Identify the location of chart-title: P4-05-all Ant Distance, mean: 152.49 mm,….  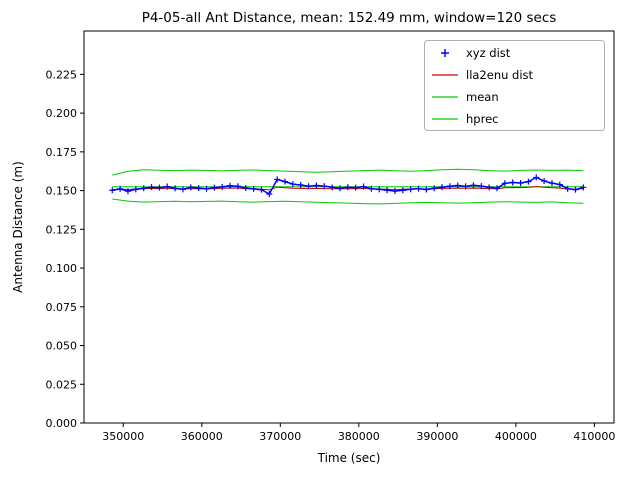
(349, 18).